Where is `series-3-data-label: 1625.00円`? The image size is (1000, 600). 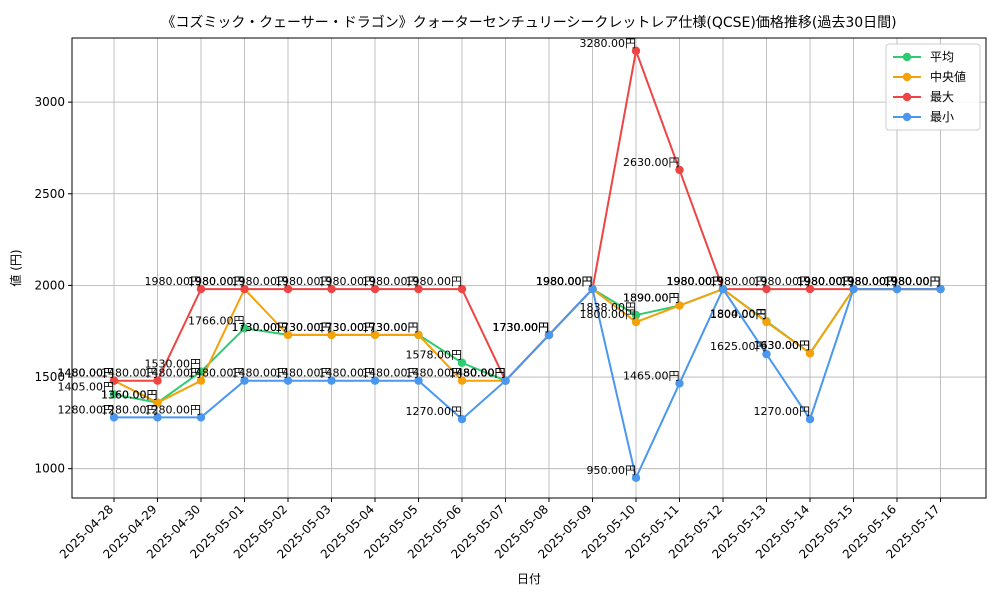
series-3-data-label: 1625.00円 is located at coordinates (738, 346).